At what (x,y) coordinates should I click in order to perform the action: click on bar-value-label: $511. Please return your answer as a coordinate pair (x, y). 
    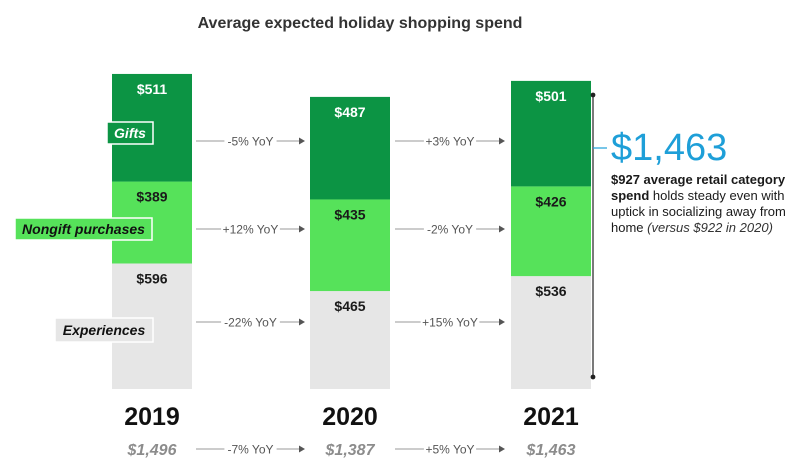
    Looking at the image, I should click on (152, 89).